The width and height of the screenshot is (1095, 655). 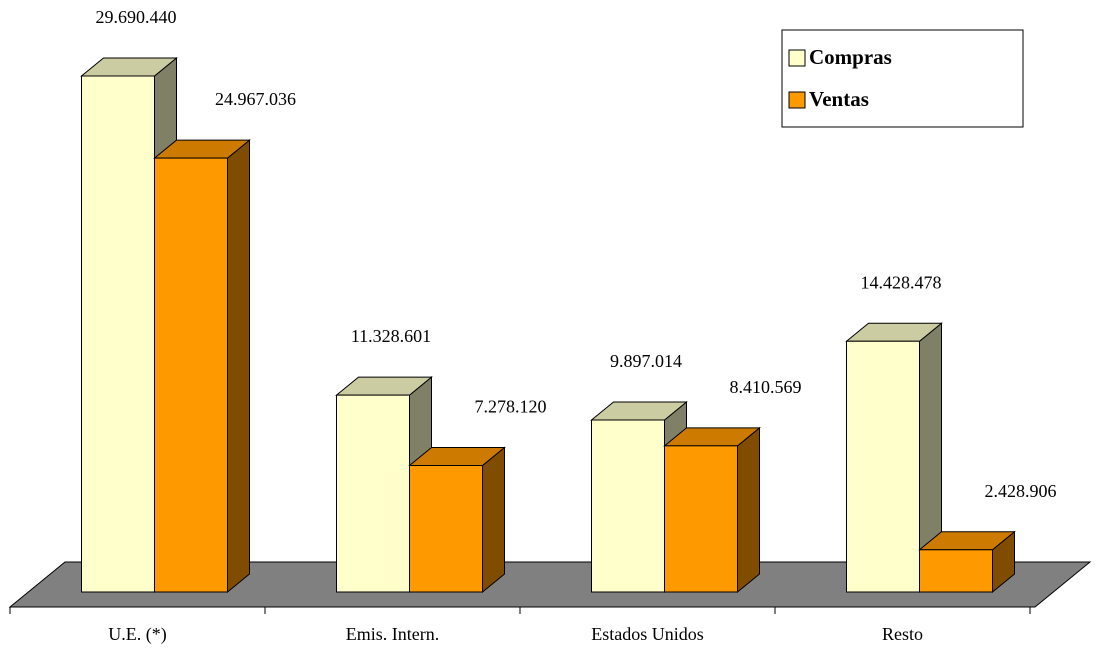 What do you see at coordinates (850, 57) in the screenshot?
I see `legend-label: Compras` at bounding box center [850, 57].